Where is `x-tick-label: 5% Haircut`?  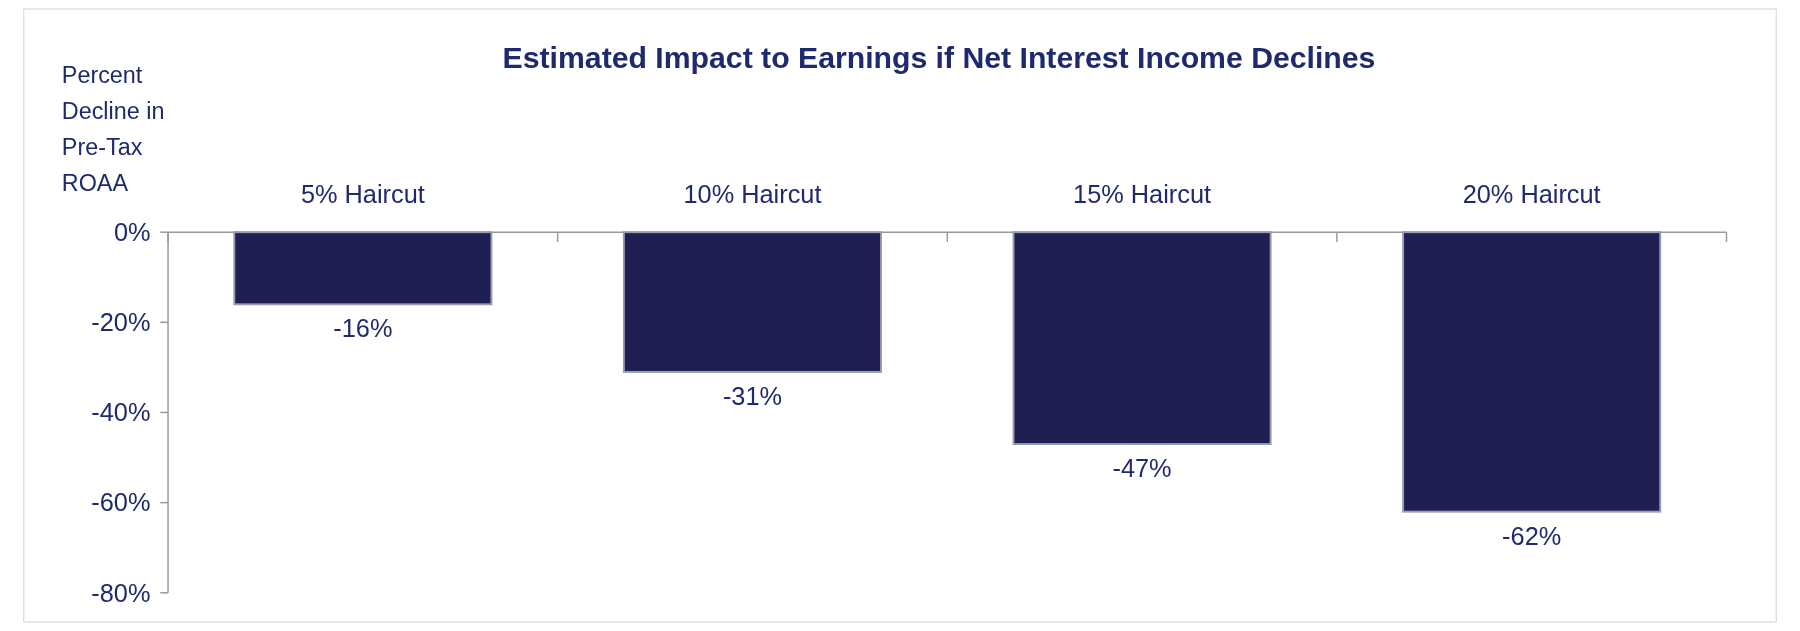
x-tick-label: 5% Haircut is located at coordinates (362, 193).